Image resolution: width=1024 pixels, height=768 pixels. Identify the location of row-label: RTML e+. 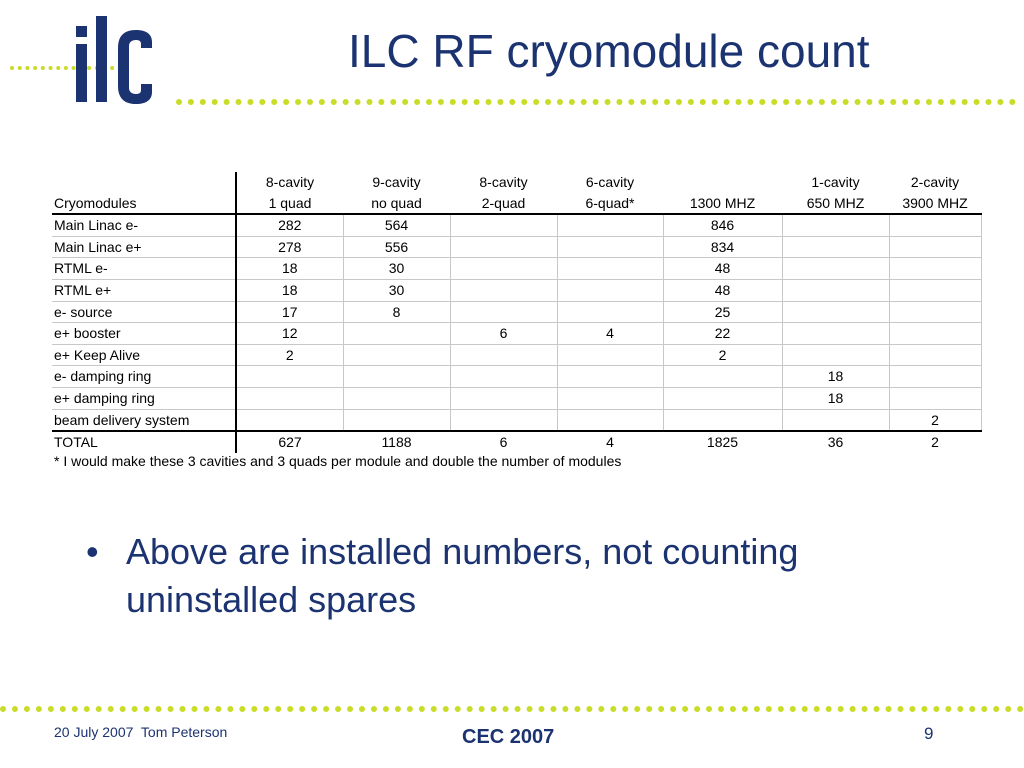
(144, 290).